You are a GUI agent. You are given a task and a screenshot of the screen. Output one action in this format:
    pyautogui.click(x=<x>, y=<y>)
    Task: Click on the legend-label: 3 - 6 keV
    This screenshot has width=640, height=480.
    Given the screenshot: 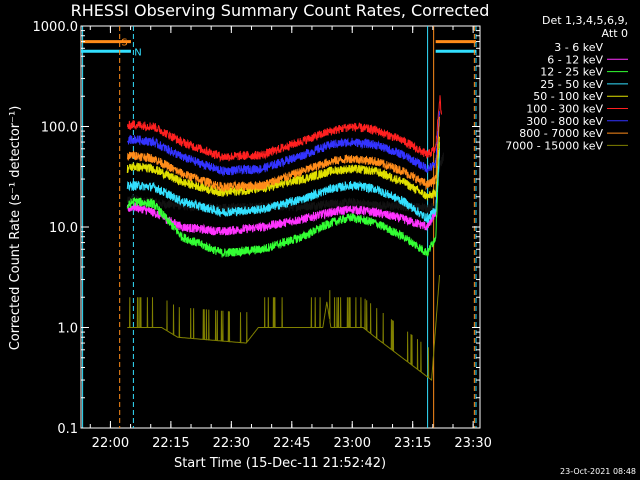 What is the action you would take?
    pyautogui.click(x=578, y=47)
    